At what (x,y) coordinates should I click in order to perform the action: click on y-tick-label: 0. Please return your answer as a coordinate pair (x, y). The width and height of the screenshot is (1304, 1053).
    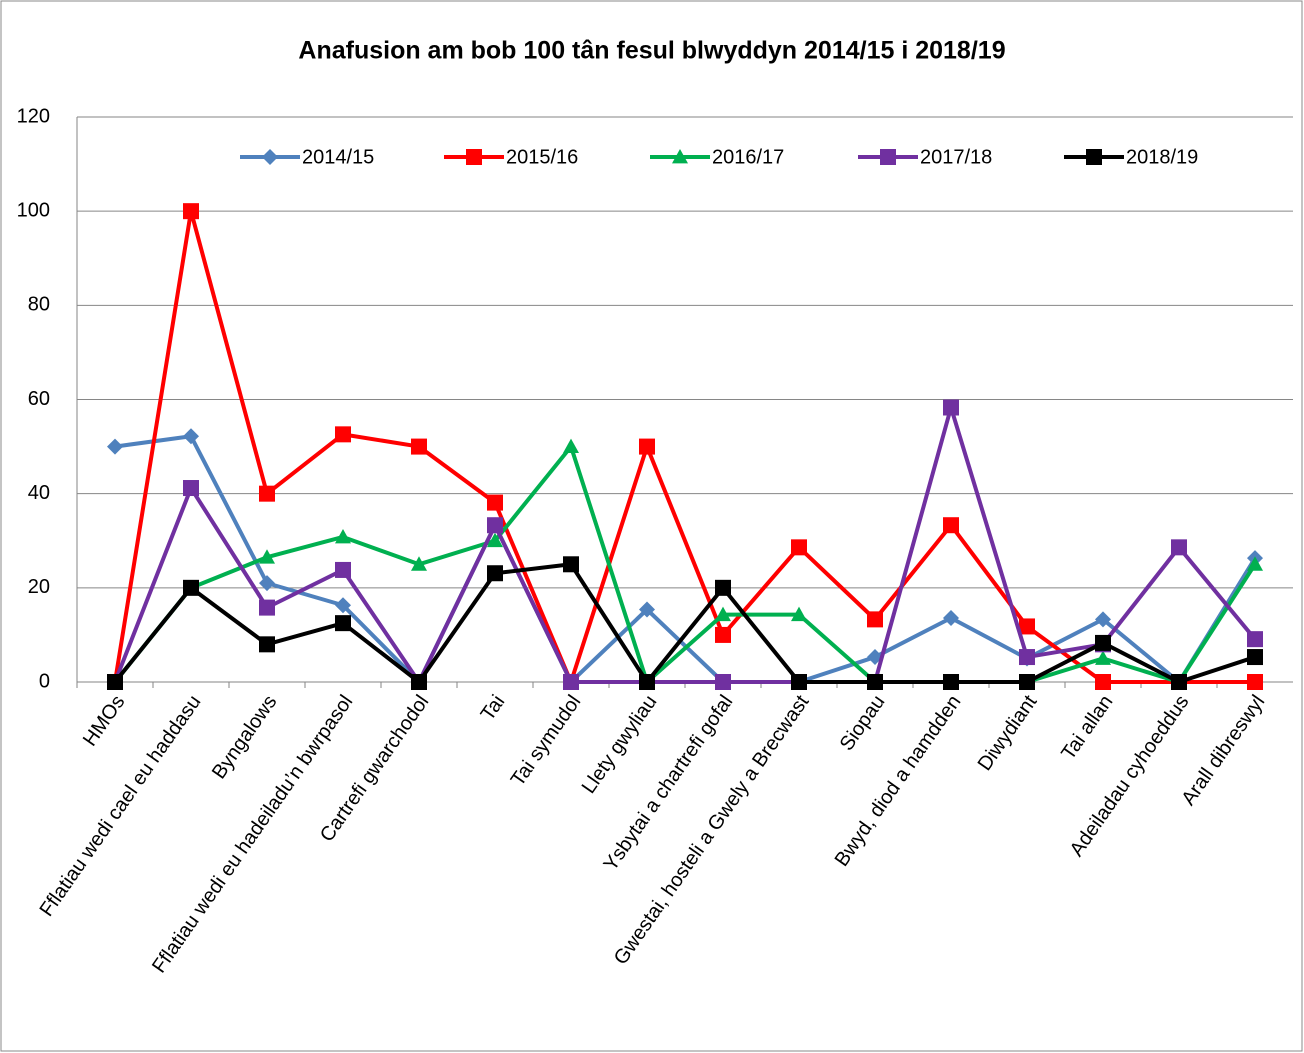
    Looking at the image, I should click on (44, 681).